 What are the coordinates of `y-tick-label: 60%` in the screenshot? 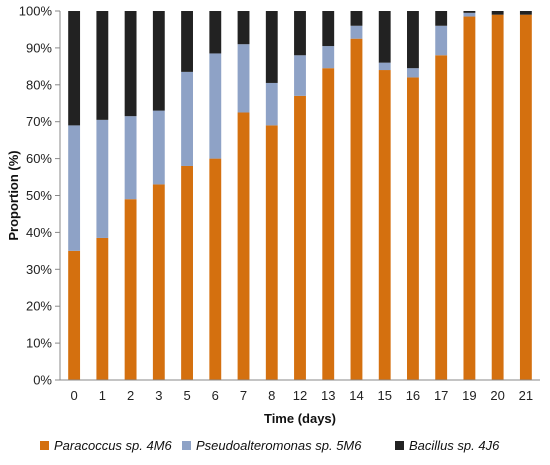 It's located at (39, 158).